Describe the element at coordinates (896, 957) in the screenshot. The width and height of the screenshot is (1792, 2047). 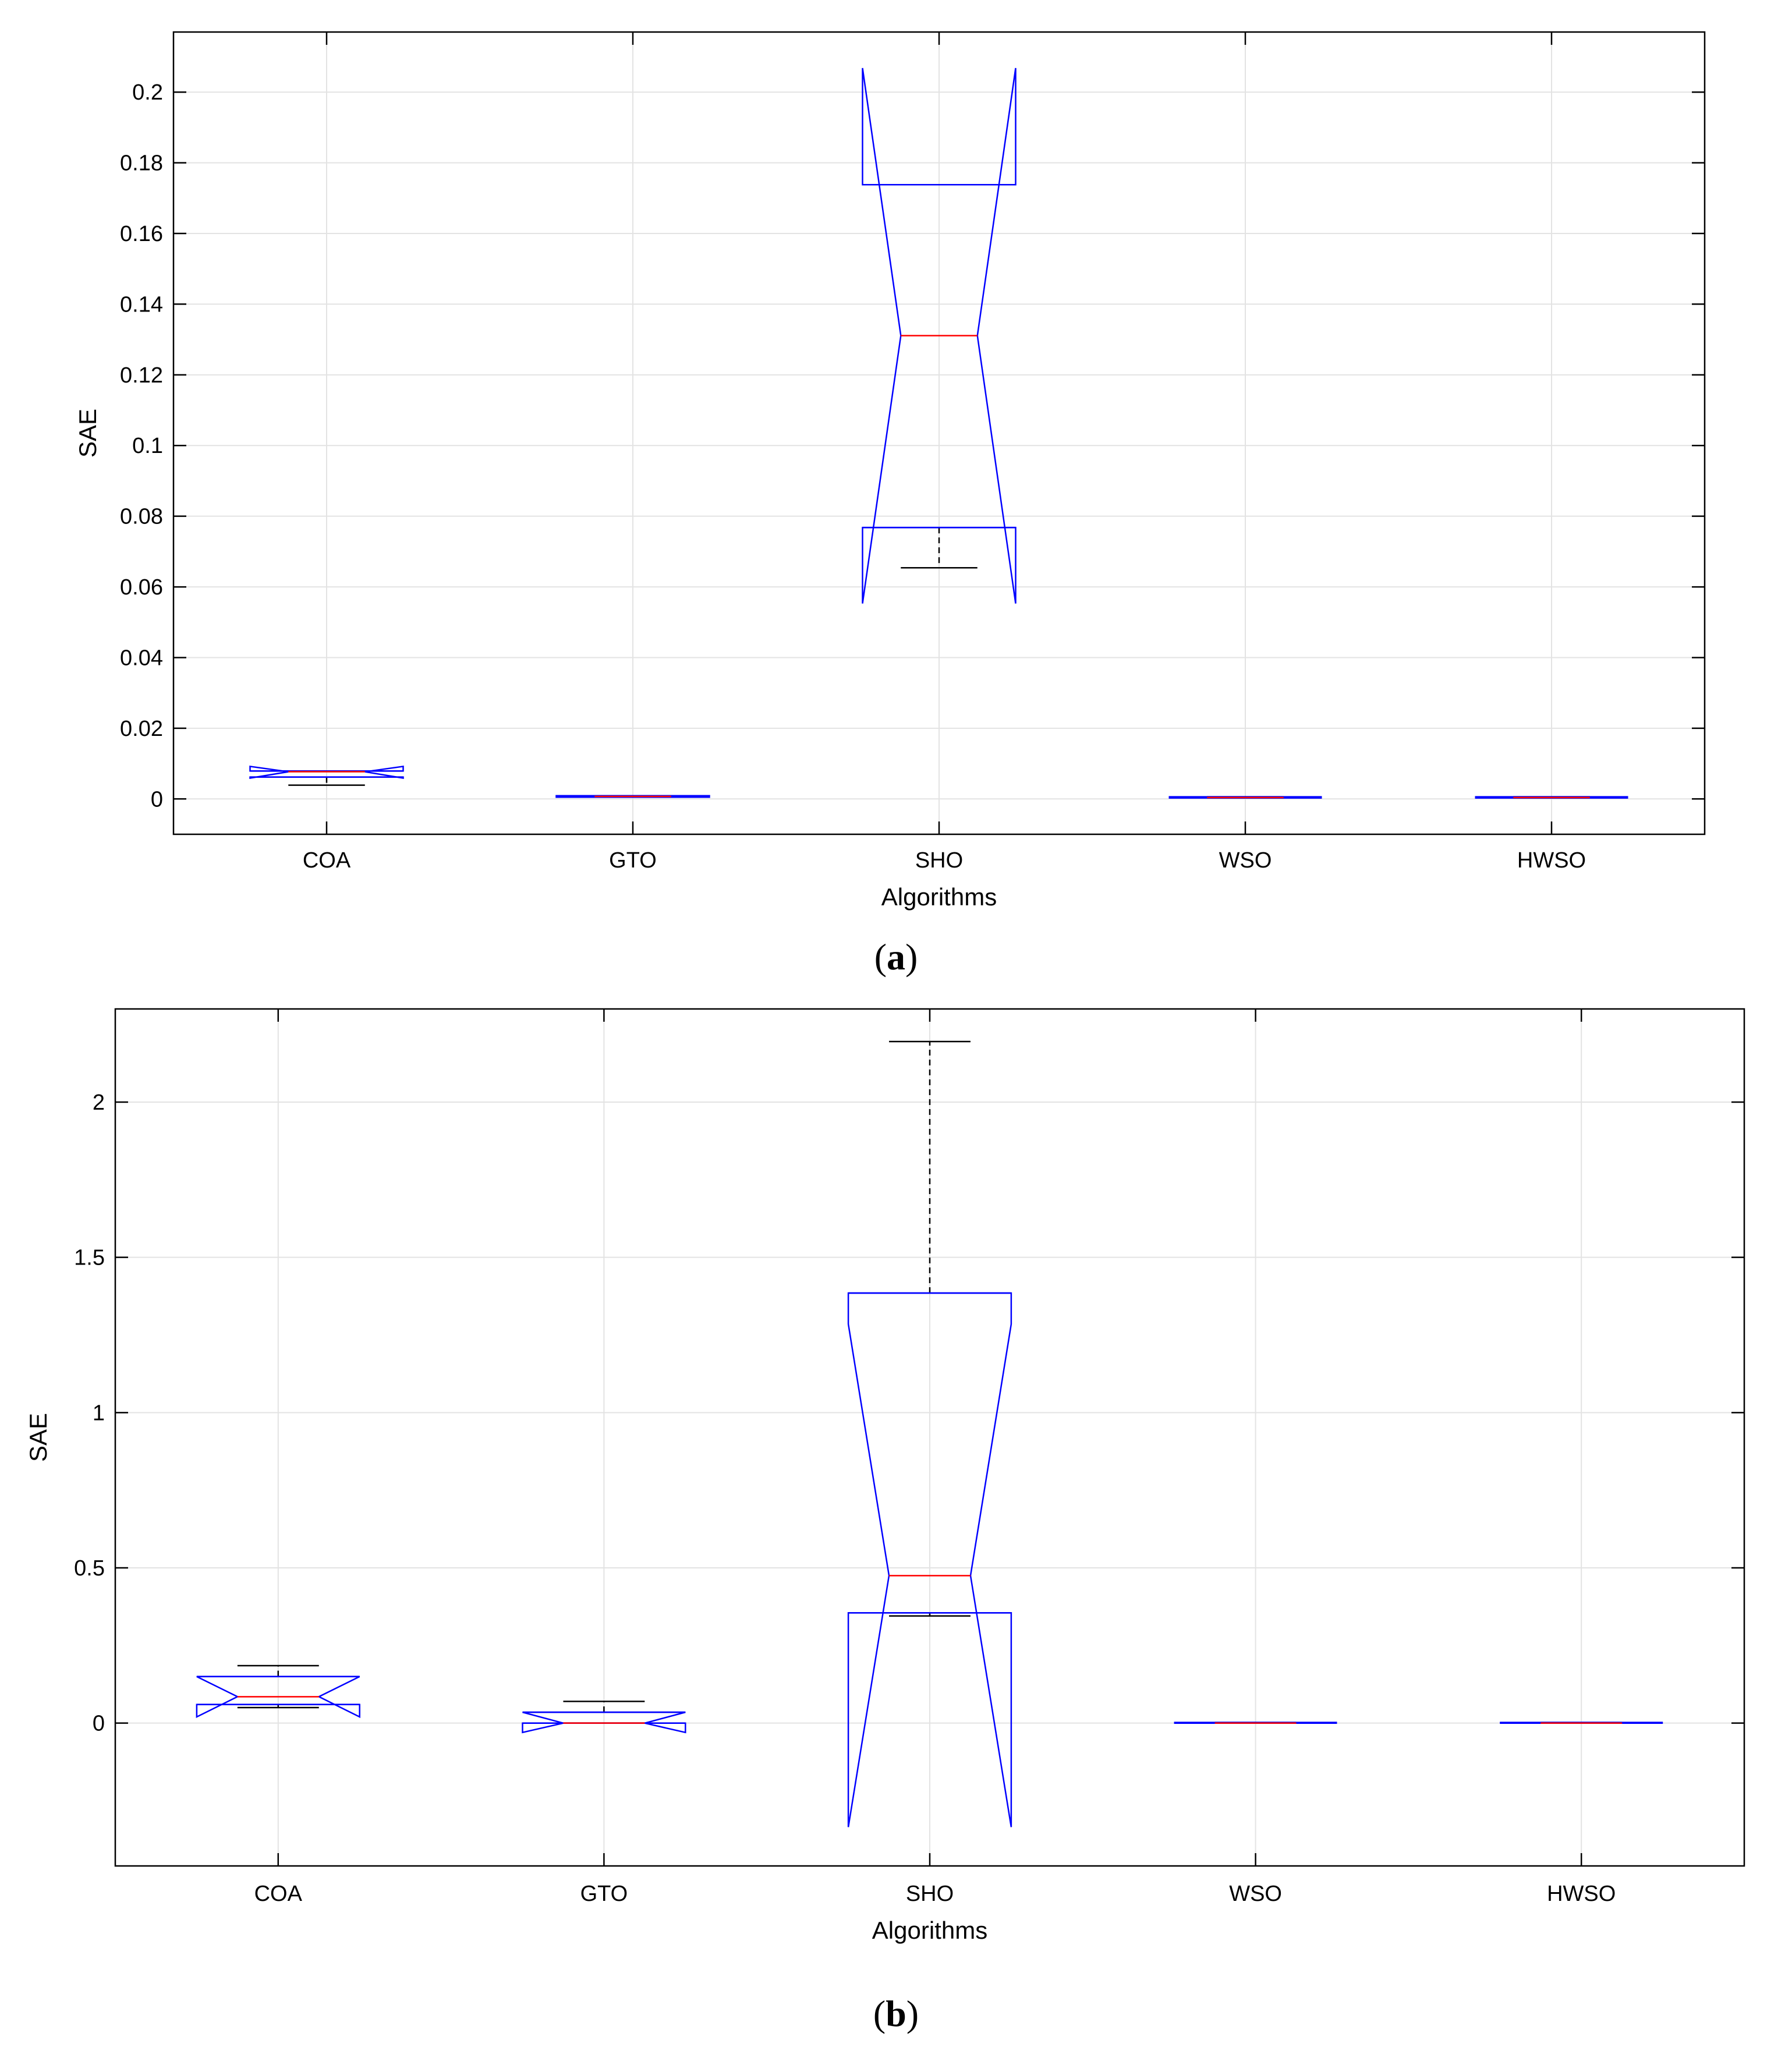
I see `panel-a-label: (a)` at that location.